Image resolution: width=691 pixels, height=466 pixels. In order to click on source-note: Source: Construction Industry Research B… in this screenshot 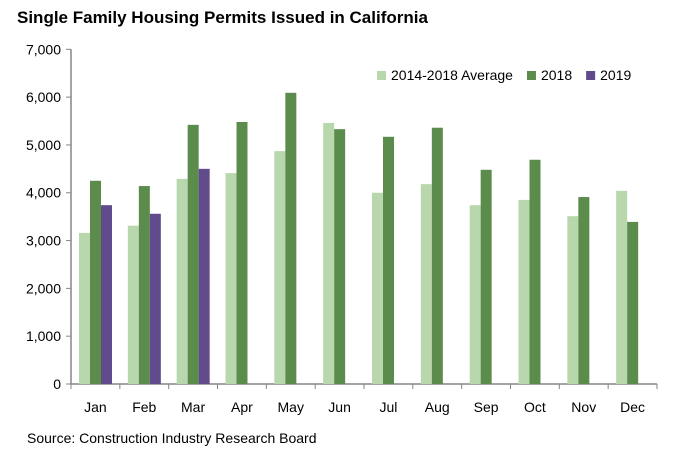, I will do `click(172, 438)`.